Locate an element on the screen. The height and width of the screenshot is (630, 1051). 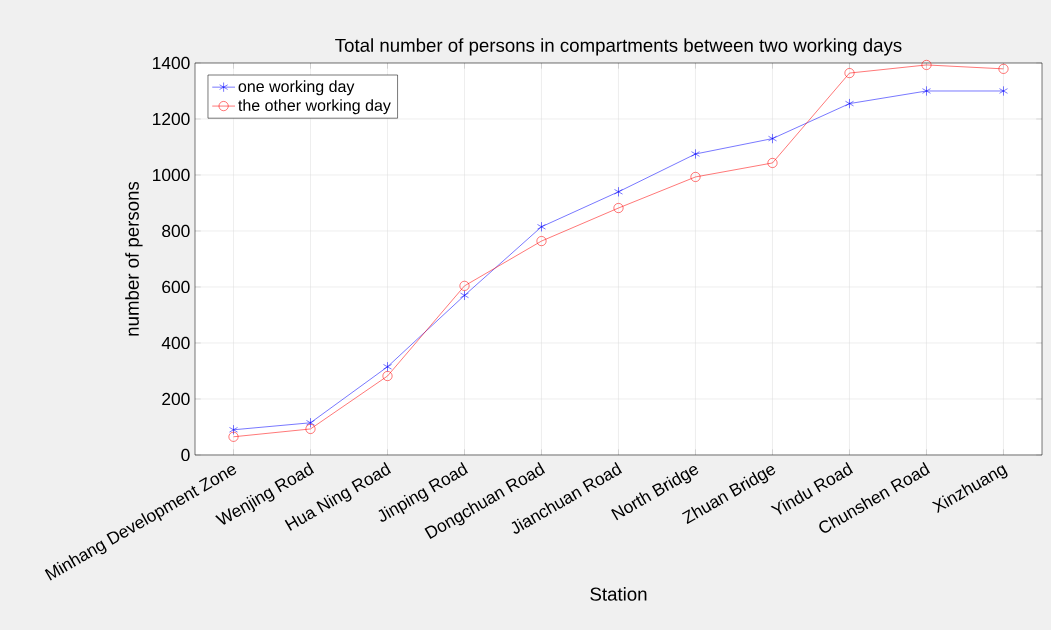
y-tick-label: 0 is located at coordinates (185, 455).